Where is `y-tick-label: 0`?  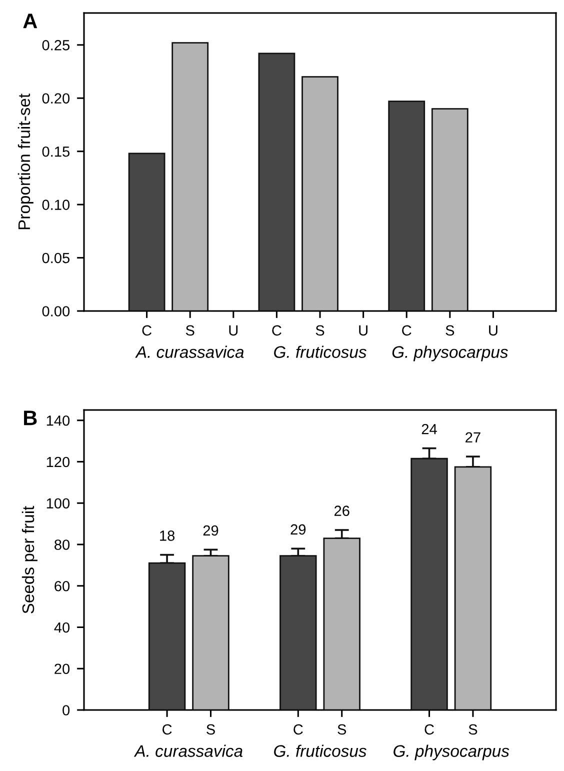 y-tick-label: 0 is located at coordinates (66, 710).